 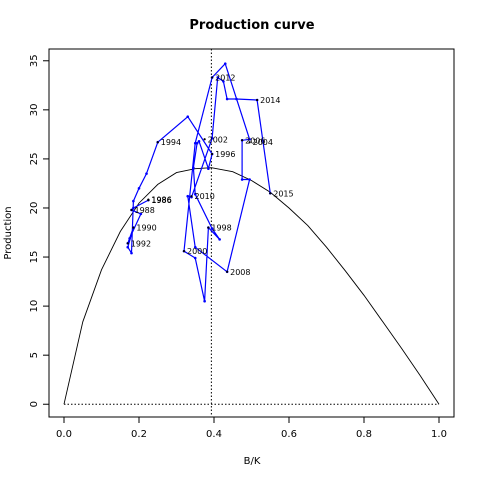 I want to click on year-label: 2012, so click(x=225, y=77).